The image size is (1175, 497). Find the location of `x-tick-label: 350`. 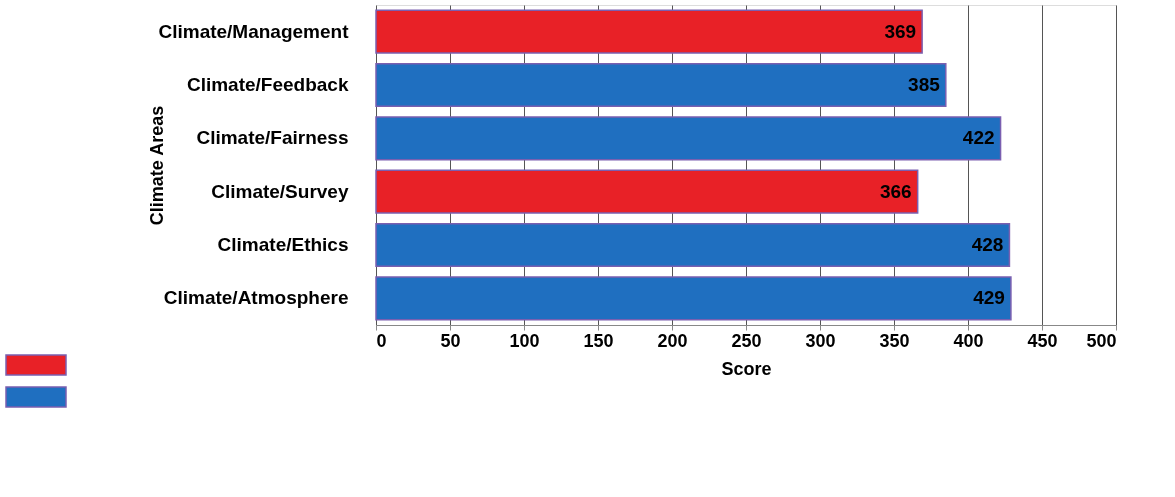

x-tick-label: 350 is located at coordinates (894, 340).